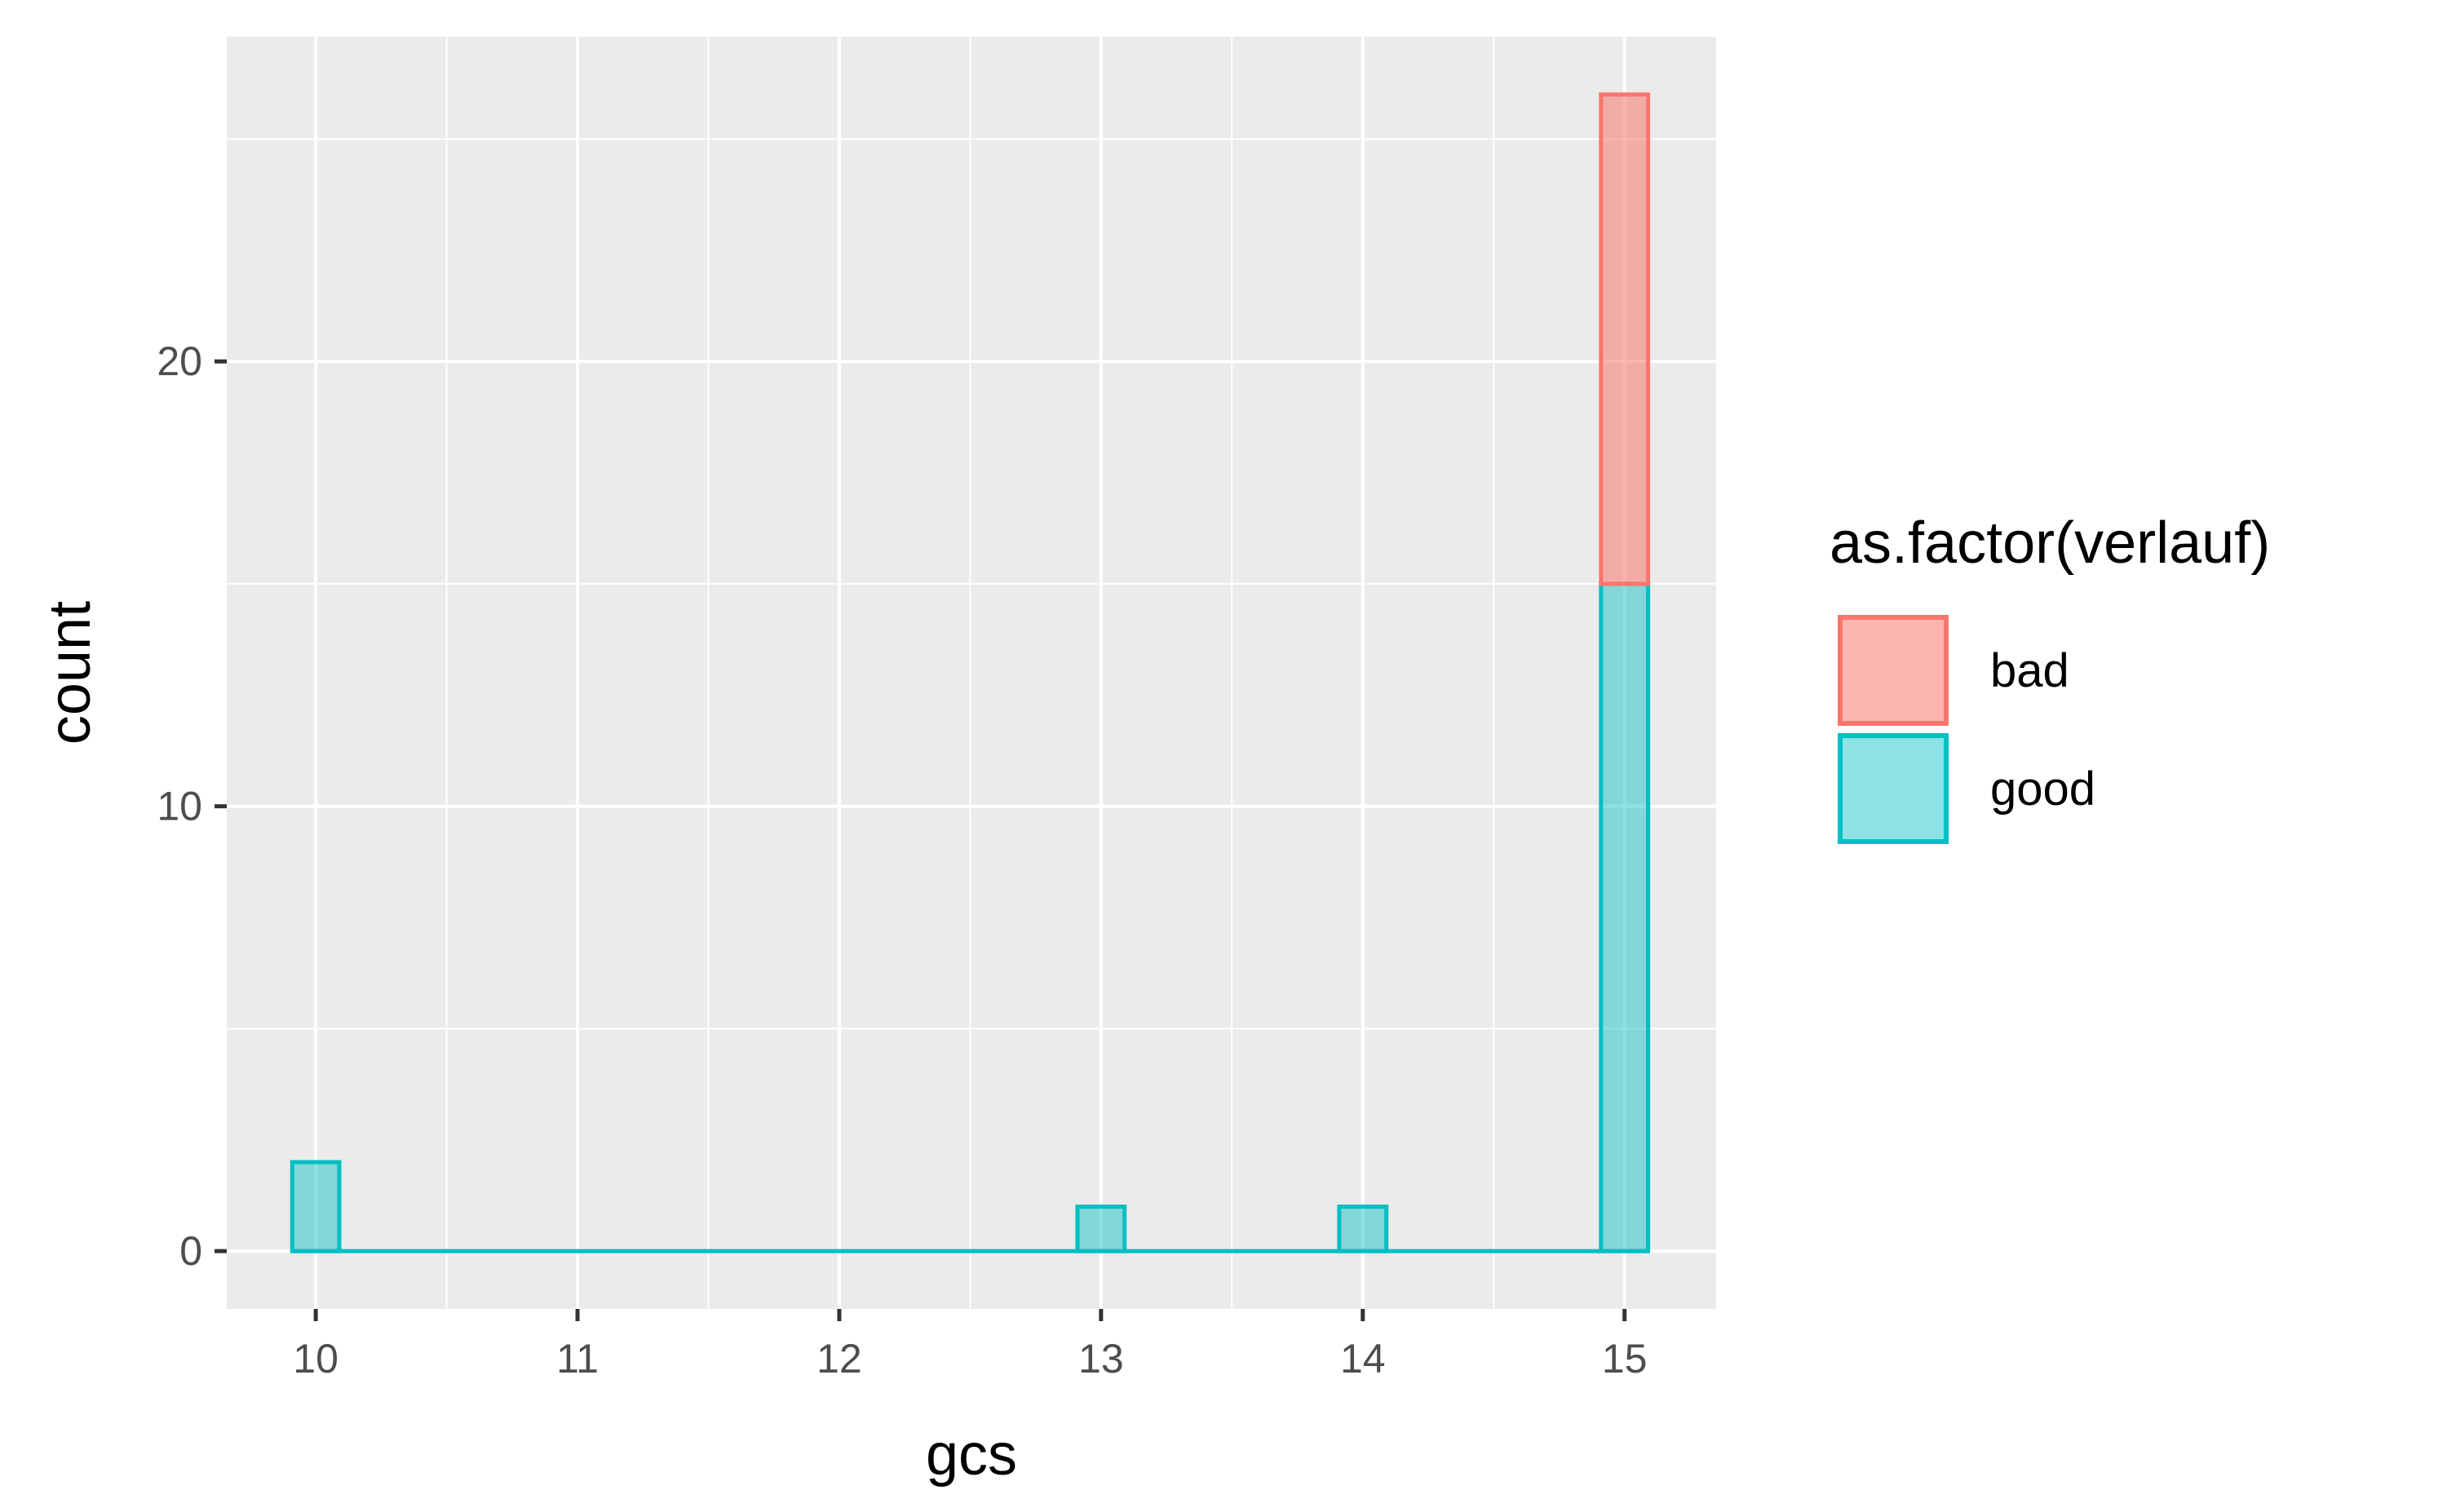 The width and height of the screenshot is (2447, 1512). What do you see at coordinates (190, 1251) in the screenshot?
I see `y-tick-label: 0` at bounding box center [190, 1251].